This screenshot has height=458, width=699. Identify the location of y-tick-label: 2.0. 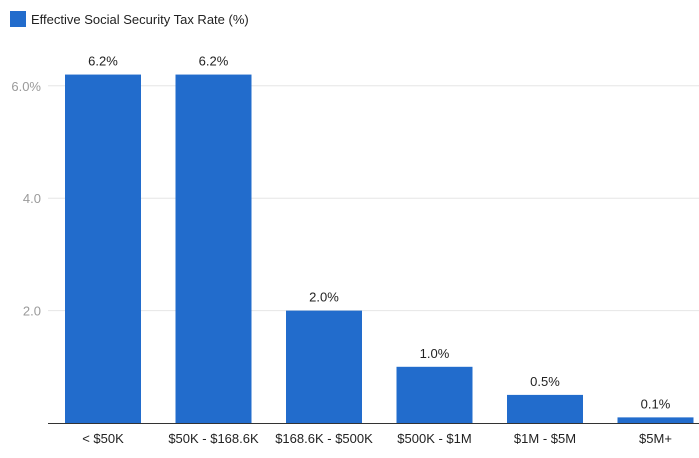
(32, 311).